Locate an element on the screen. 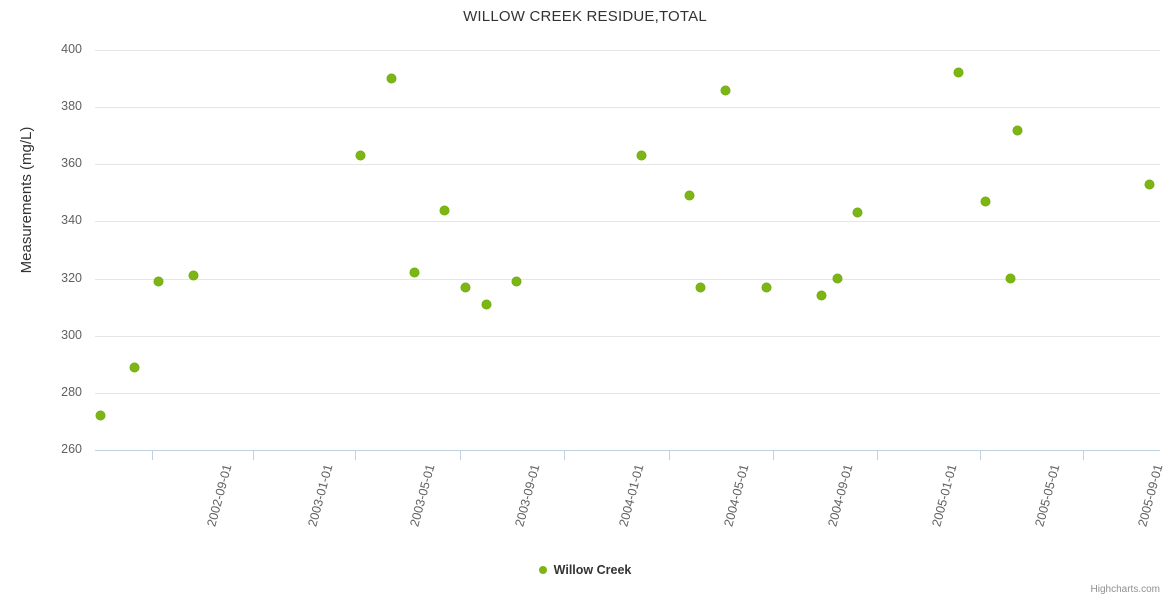  y-axis-tick-label: 400 is located at coordinates (71, 49).